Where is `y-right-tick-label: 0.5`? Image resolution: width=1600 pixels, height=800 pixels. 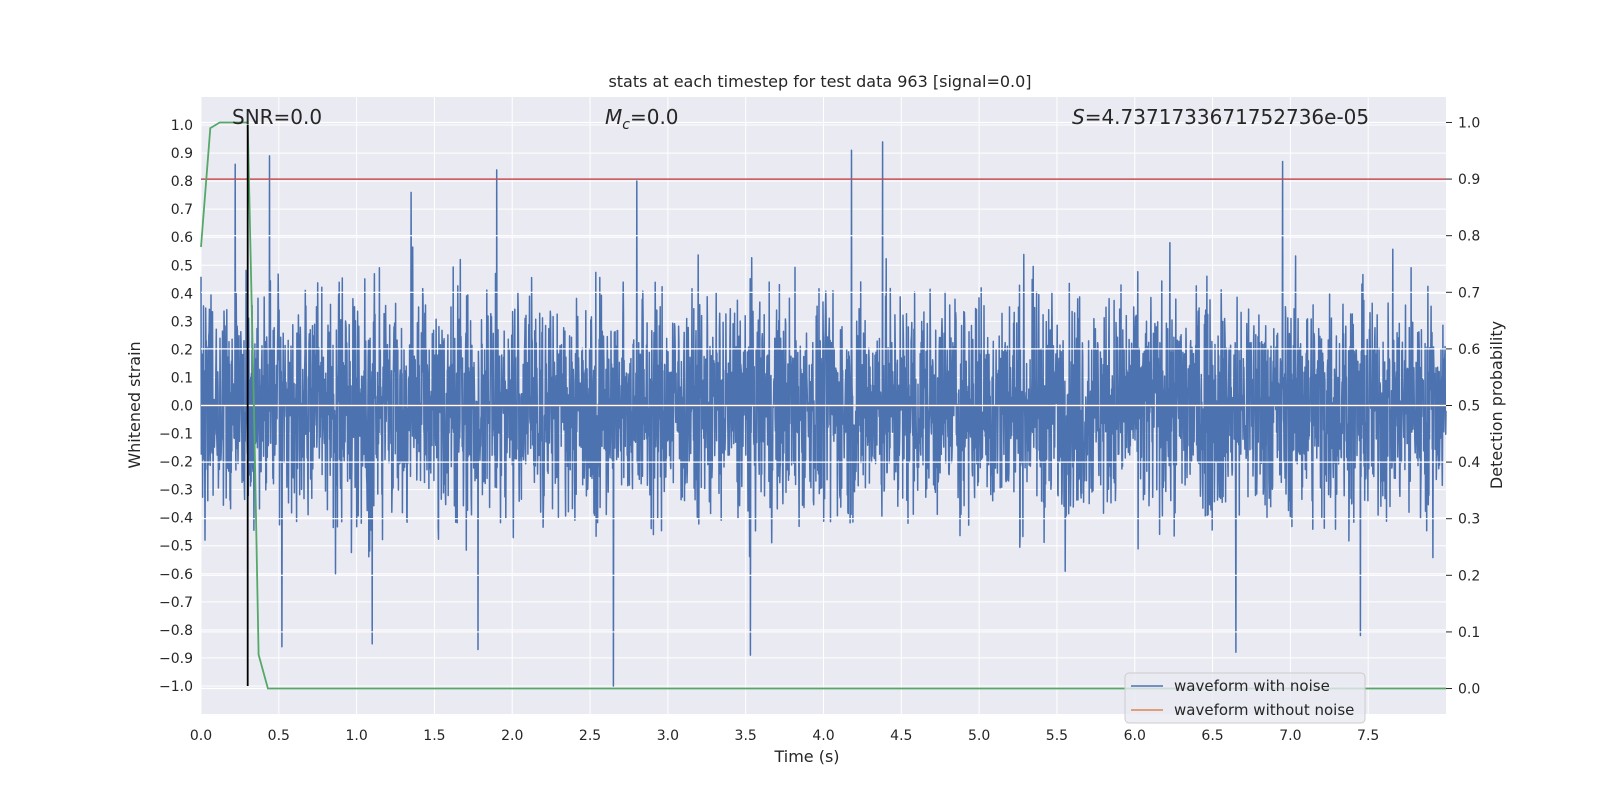 y-right-tick-label: 0.5 is located at coordinates (1469, 407).